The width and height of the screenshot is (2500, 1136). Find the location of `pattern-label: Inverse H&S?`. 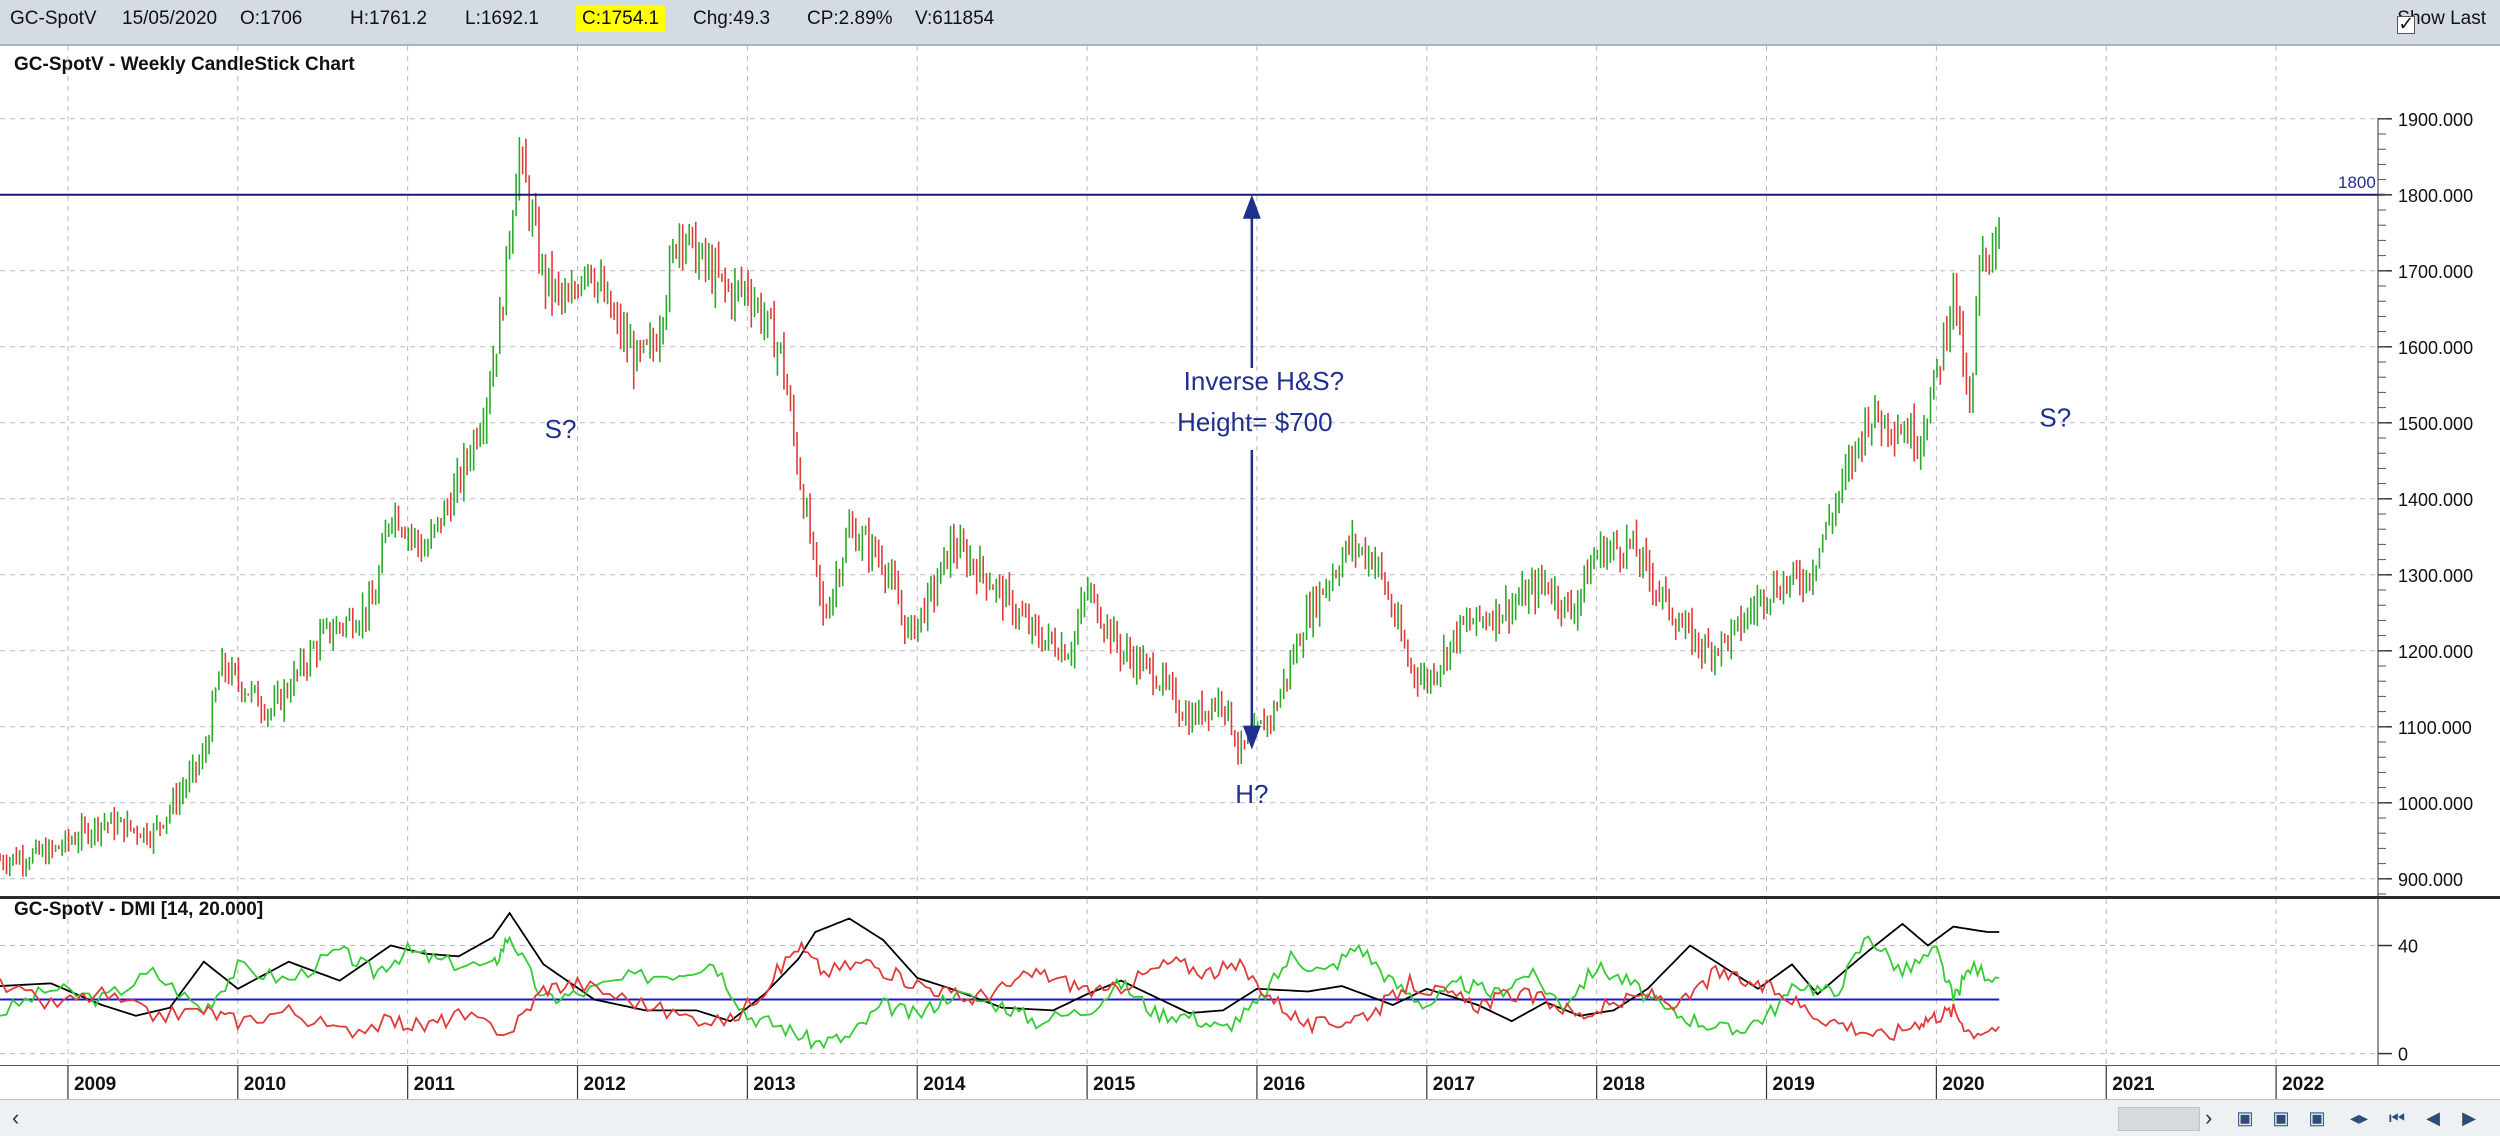

pattern-label: Inverse H&S? is located at coordinates (1264, 381).